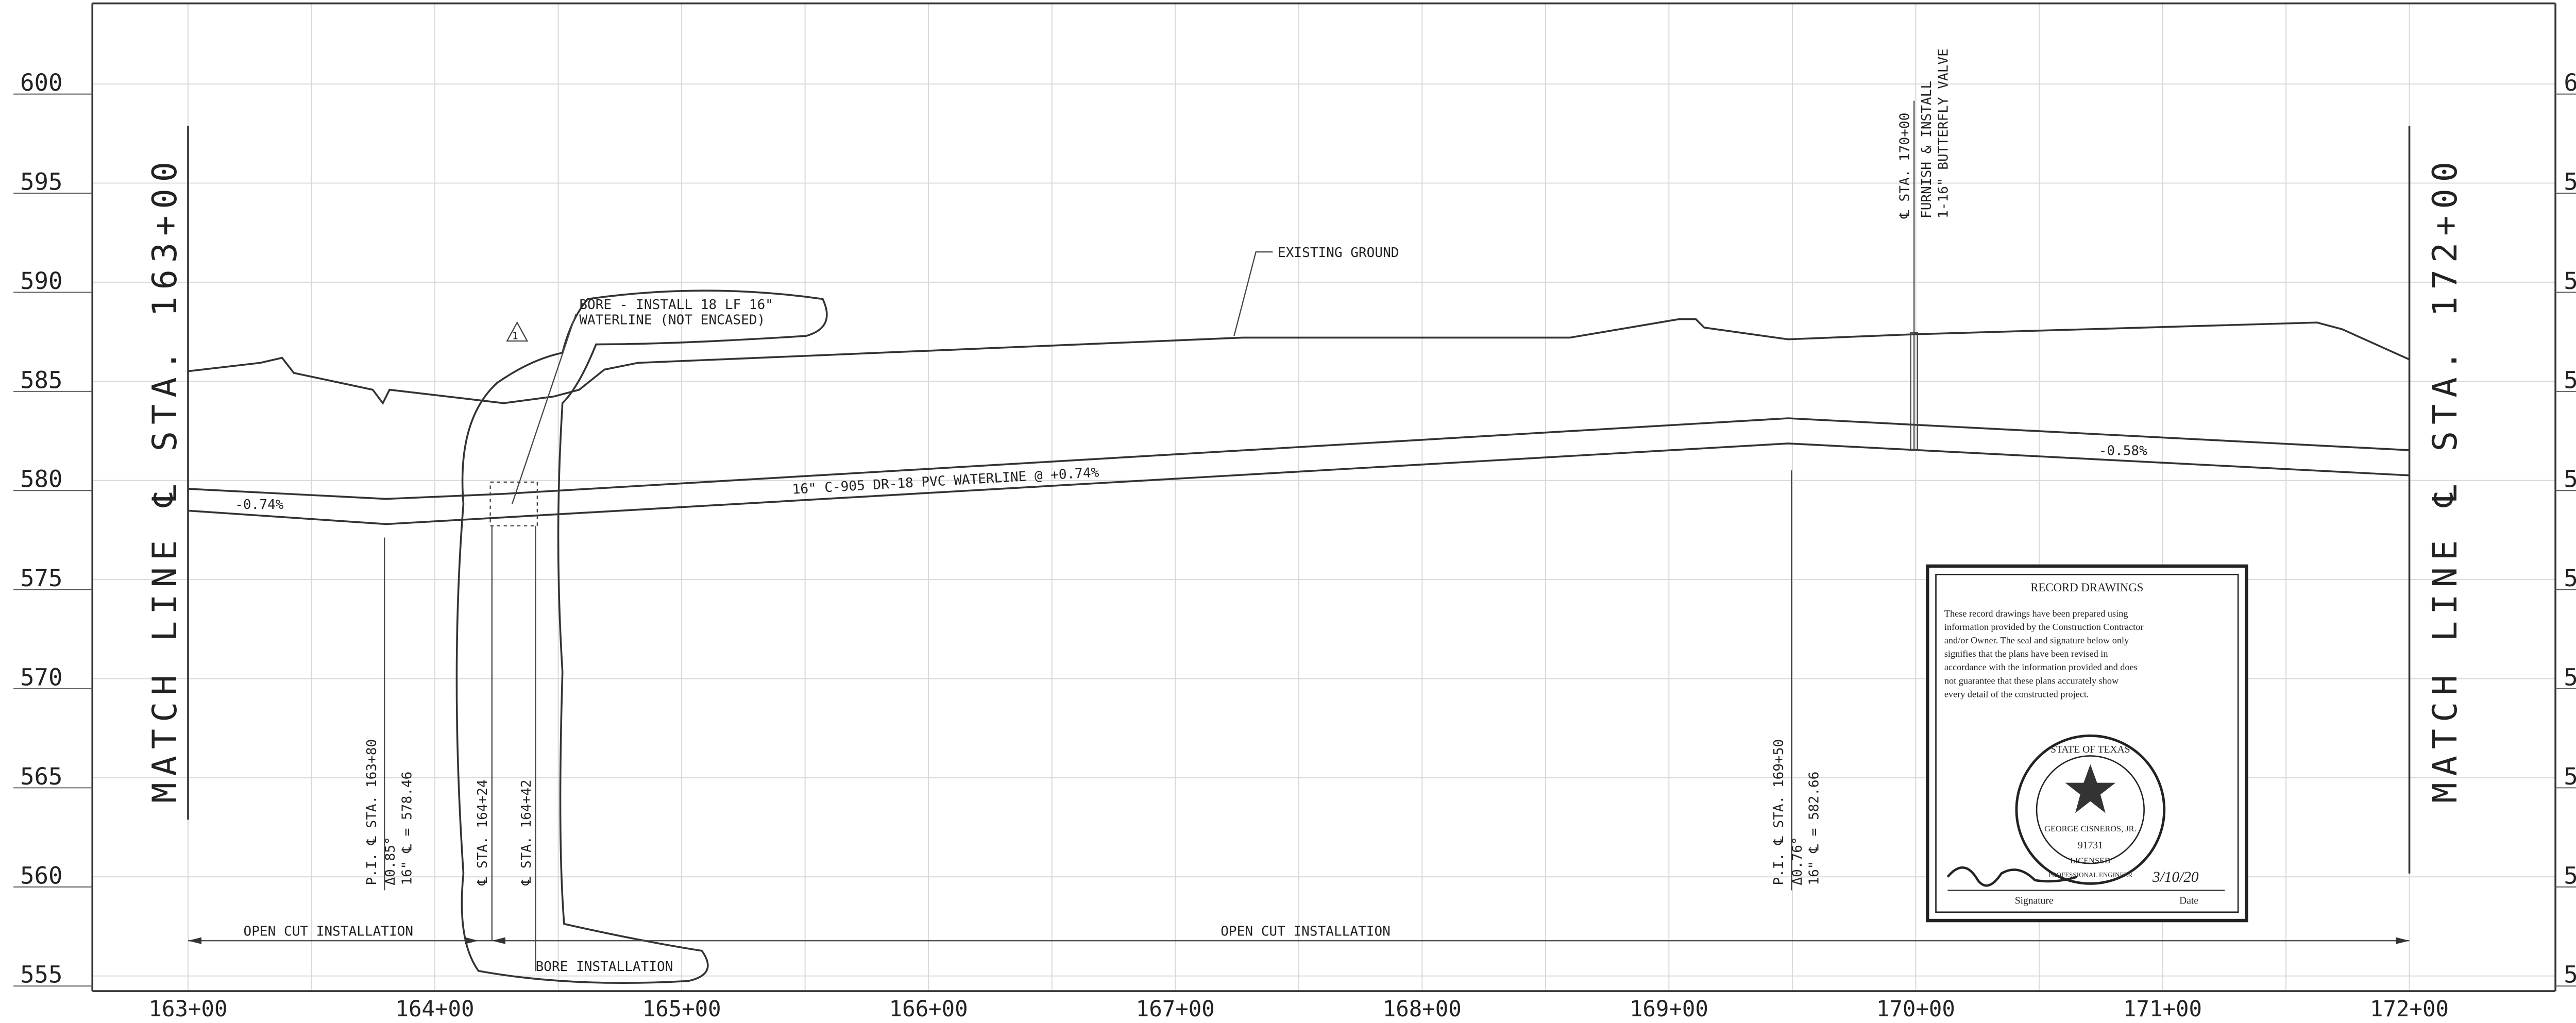 The height and width of the screenshot is (1023, 2576). What do you see at coordinates (513, 503) in the screenshot?
I see `bore-casing` at bounding box center [513, 503].